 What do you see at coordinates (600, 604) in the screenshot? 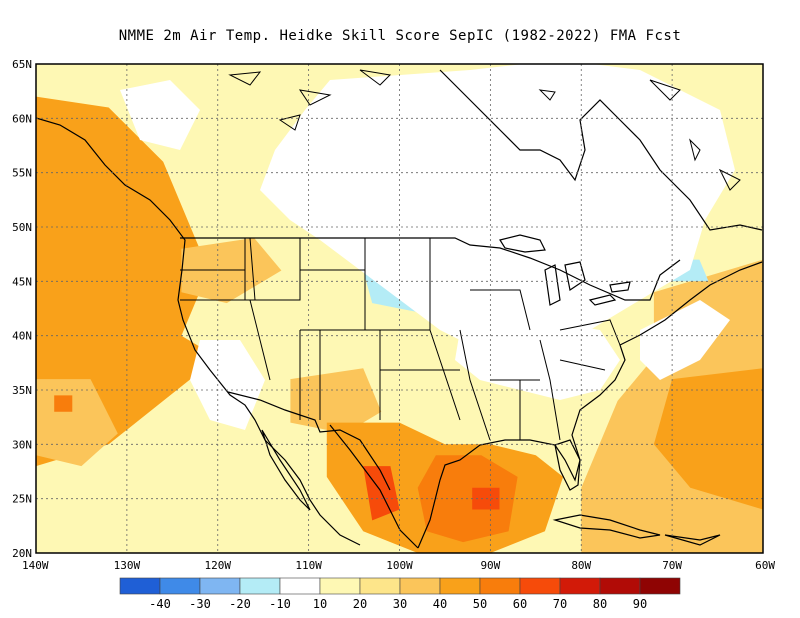
I see `colorbar-label: 80` at bounding box center [600, 604].